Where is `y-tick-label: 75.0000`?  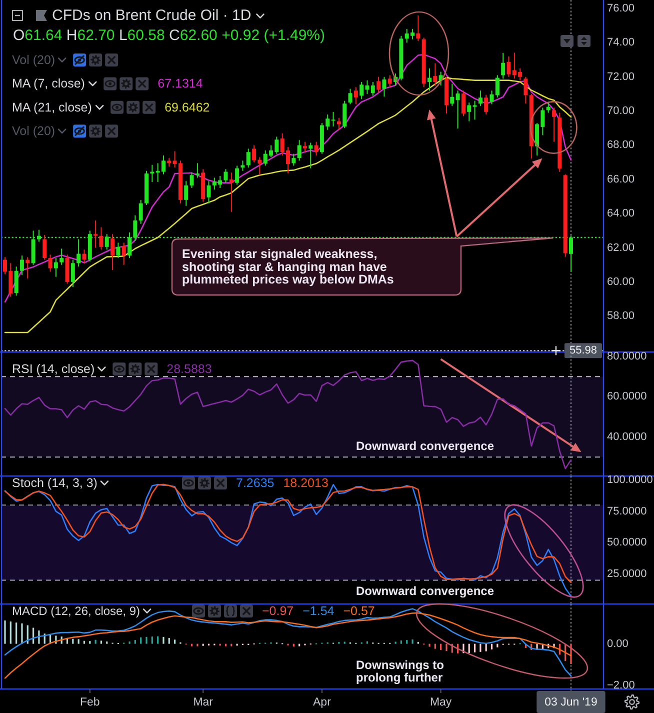
y-tick-label: 75.0000 is located at coordinates (627, 511).